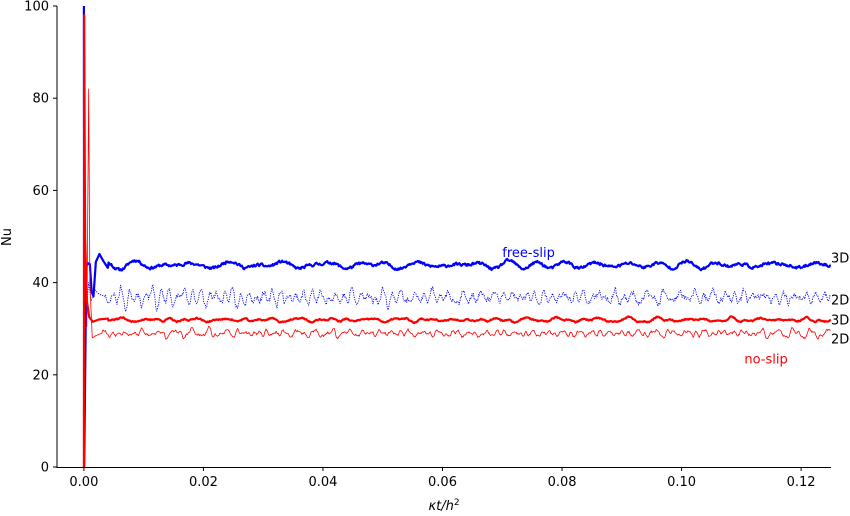 The height and width of the screenshot is (516, 850). I want to click on y-tick-label: 20, so click(40, 375).